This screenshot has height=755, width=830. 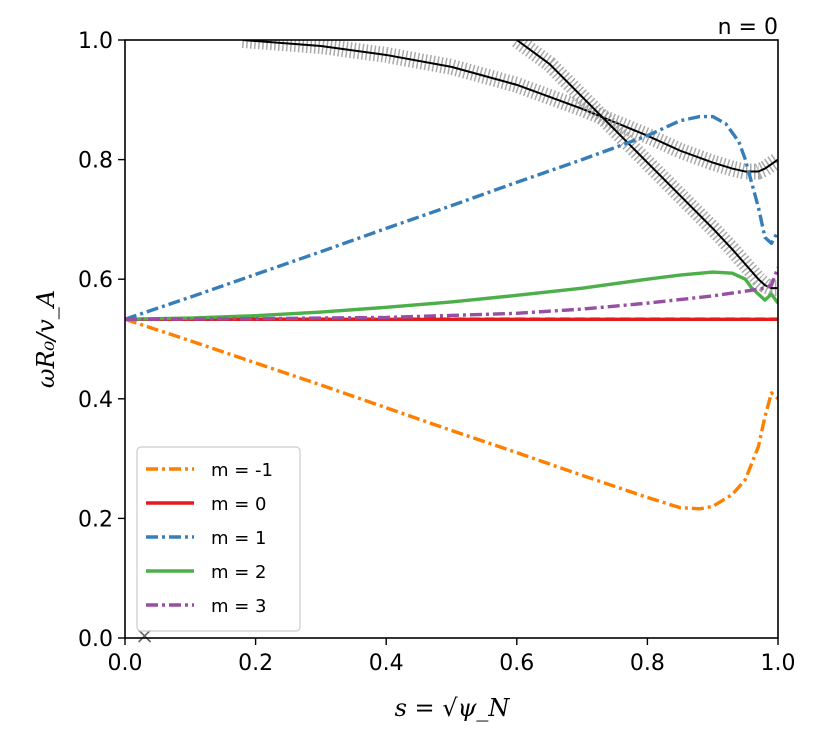 I want to click on y-tick-label: 0.4, so click(x=95, y=400).